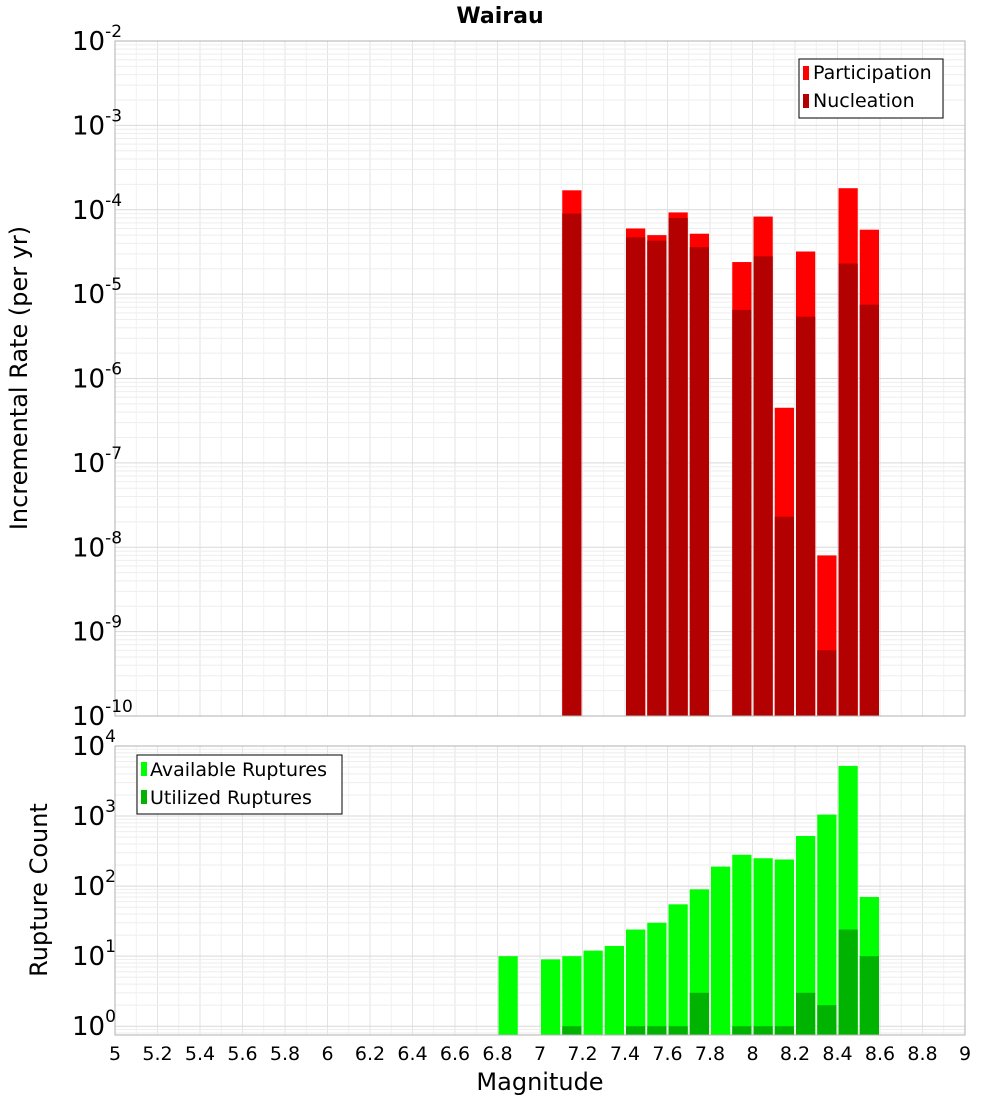 The image size is (1000, 1100). Describe the element at coordinates (625, 1054) in the screenshot. I see `x-tick-label: 7.4` at that location.